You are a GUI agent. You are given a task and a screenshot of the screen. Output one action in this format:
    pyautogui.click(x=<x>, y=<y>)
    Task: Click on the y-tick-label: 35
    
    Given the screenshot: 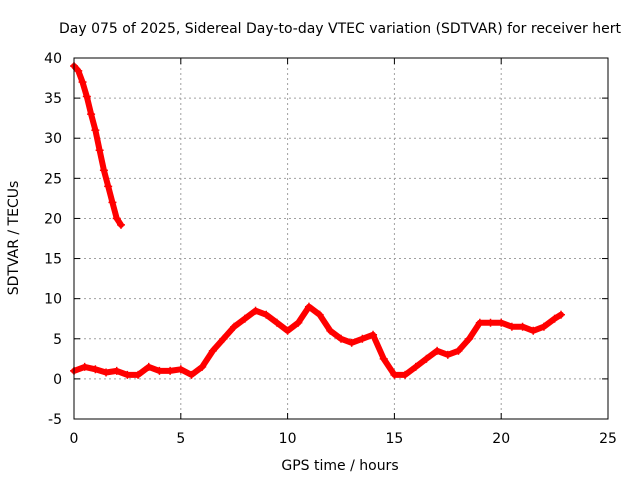 What is the action you would take?
    pyautogui.click(x=53, y=99)
    